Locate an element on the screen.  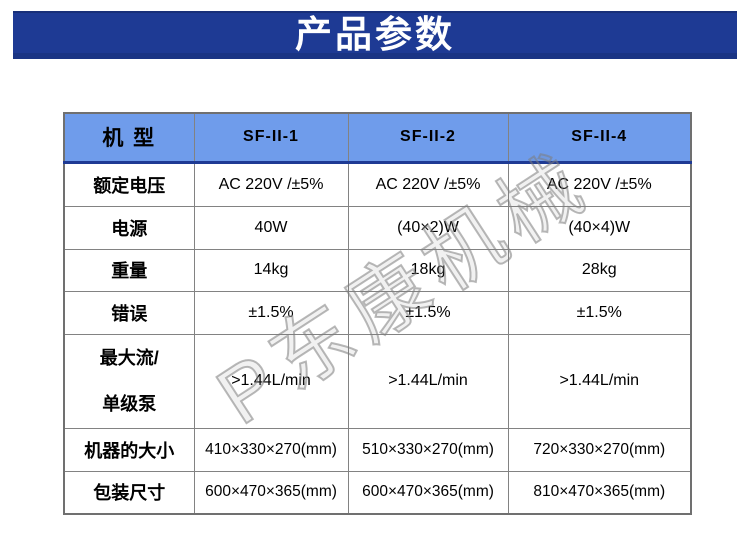
table-cell: 14kg is located at coordinates (271, 270).